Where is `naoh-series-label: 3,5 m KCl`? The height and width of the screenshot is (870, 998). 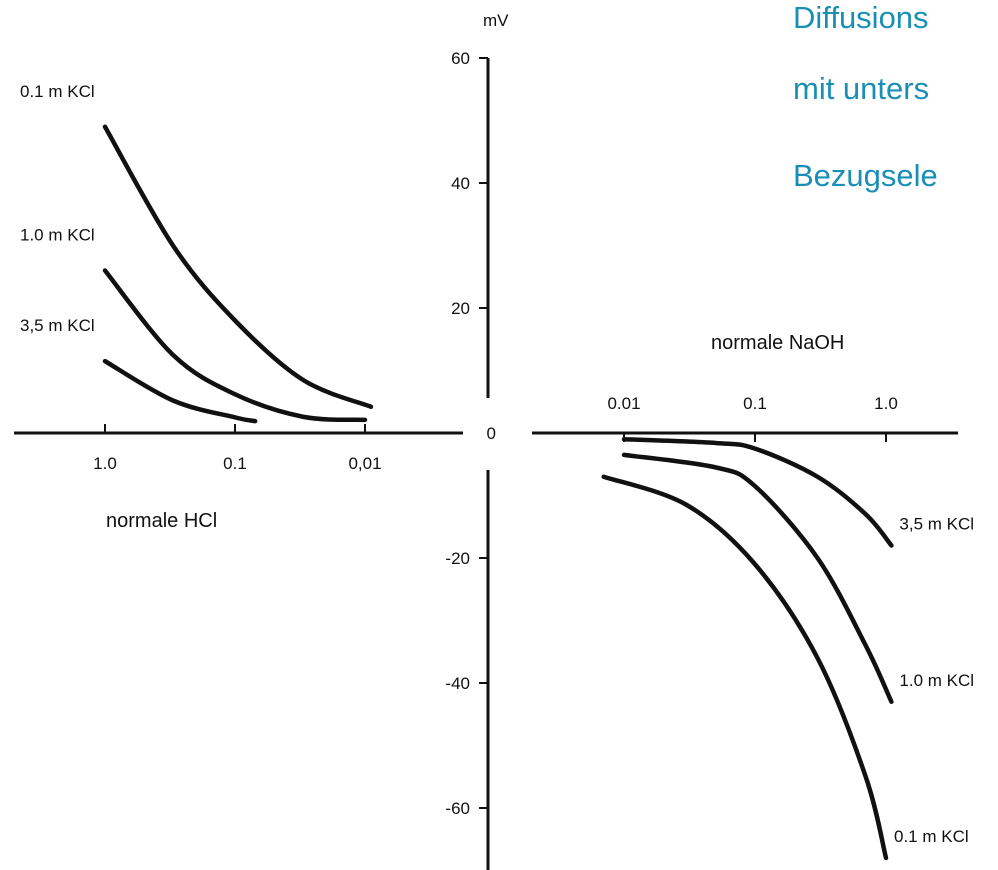 naoh-series-label: 3,5 m KCl is located at coordinates (936, 524).